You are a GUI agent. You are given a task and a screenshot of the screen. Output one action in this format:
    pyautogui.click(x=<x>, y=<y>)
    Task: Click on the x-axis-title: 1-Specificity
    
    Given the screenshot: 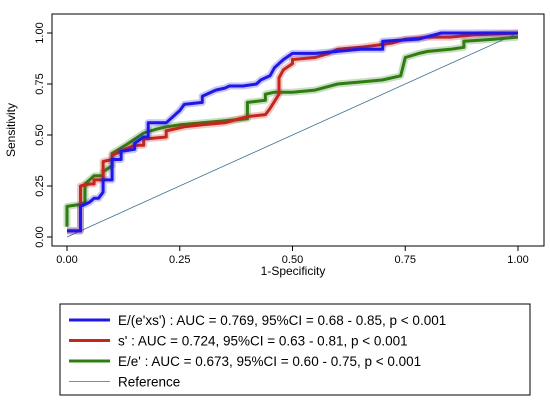 What is the action you would take?
    pyautogui.click(x=293, y=271)
    